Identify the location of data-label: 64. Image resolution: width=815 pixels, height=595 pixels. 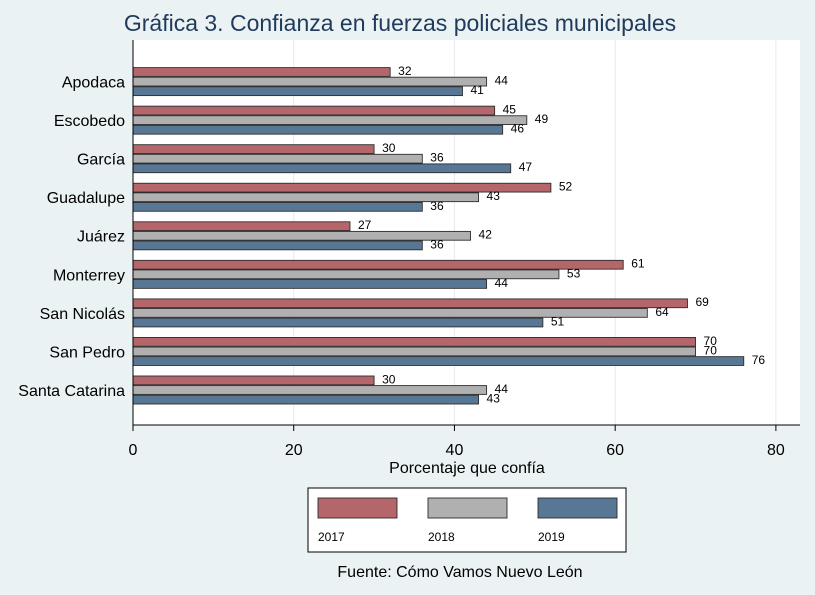
(662, 312).